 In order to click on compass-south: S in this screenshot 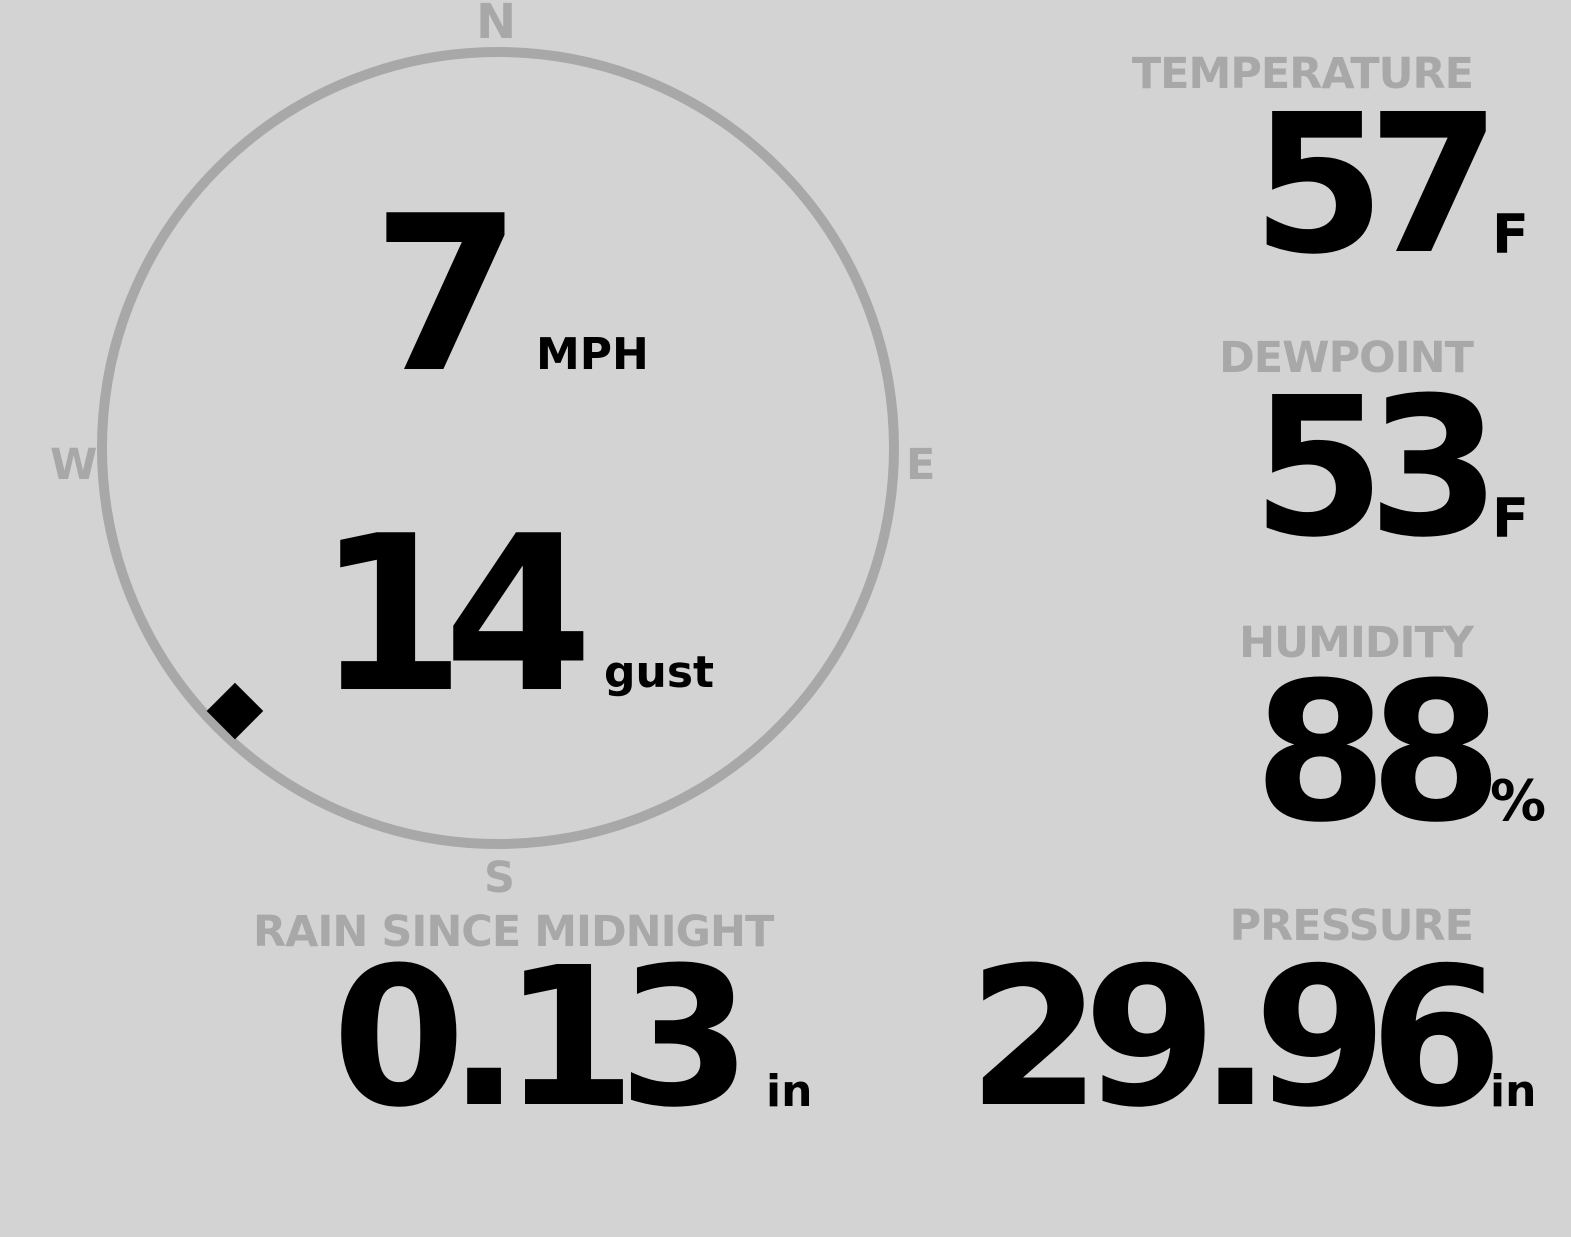, I will do `click(499, 878)`.